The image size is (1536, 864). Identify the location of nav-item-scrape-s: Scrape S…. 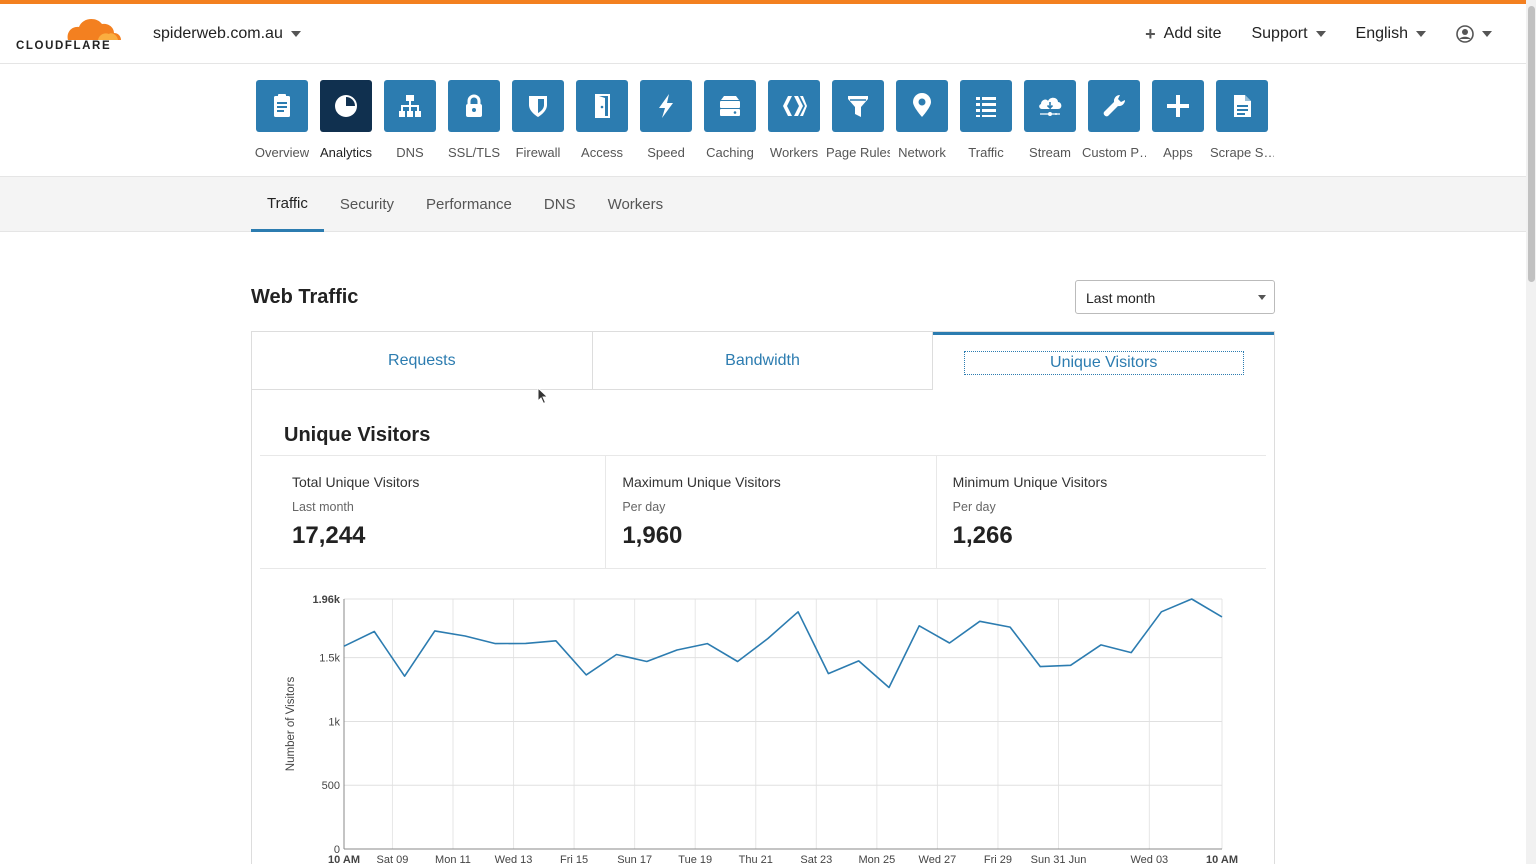
(1242, 120).